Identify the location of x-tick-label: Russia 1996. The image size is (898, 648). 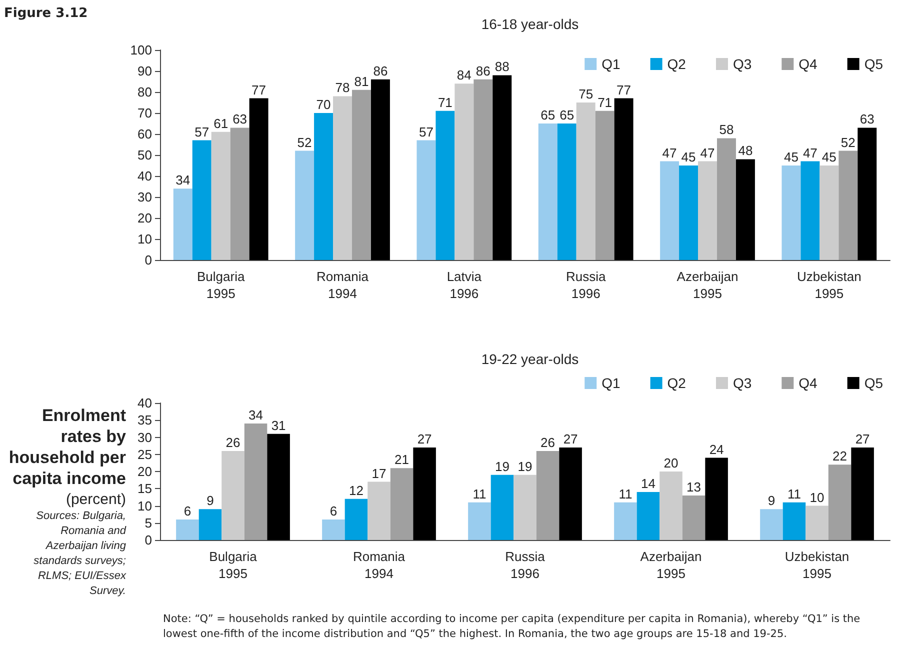
(525, 565).